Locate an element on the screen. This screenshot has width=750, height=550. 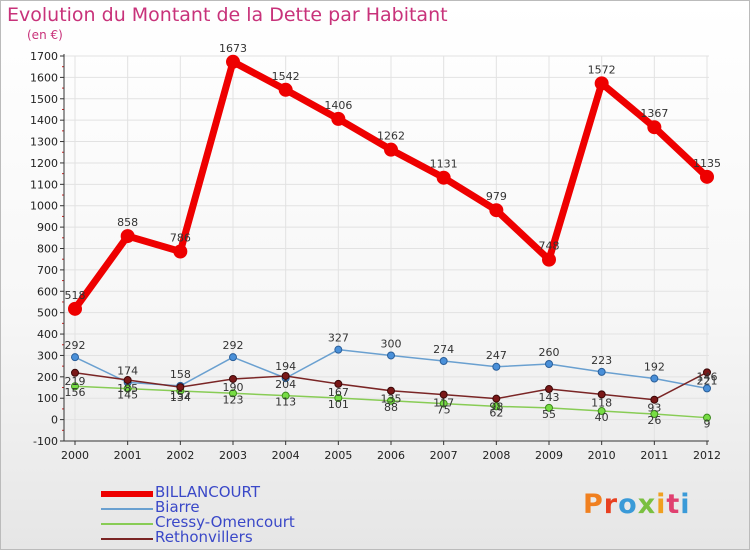
data-label-biarre: 247 is located at coordinates (496, 355).